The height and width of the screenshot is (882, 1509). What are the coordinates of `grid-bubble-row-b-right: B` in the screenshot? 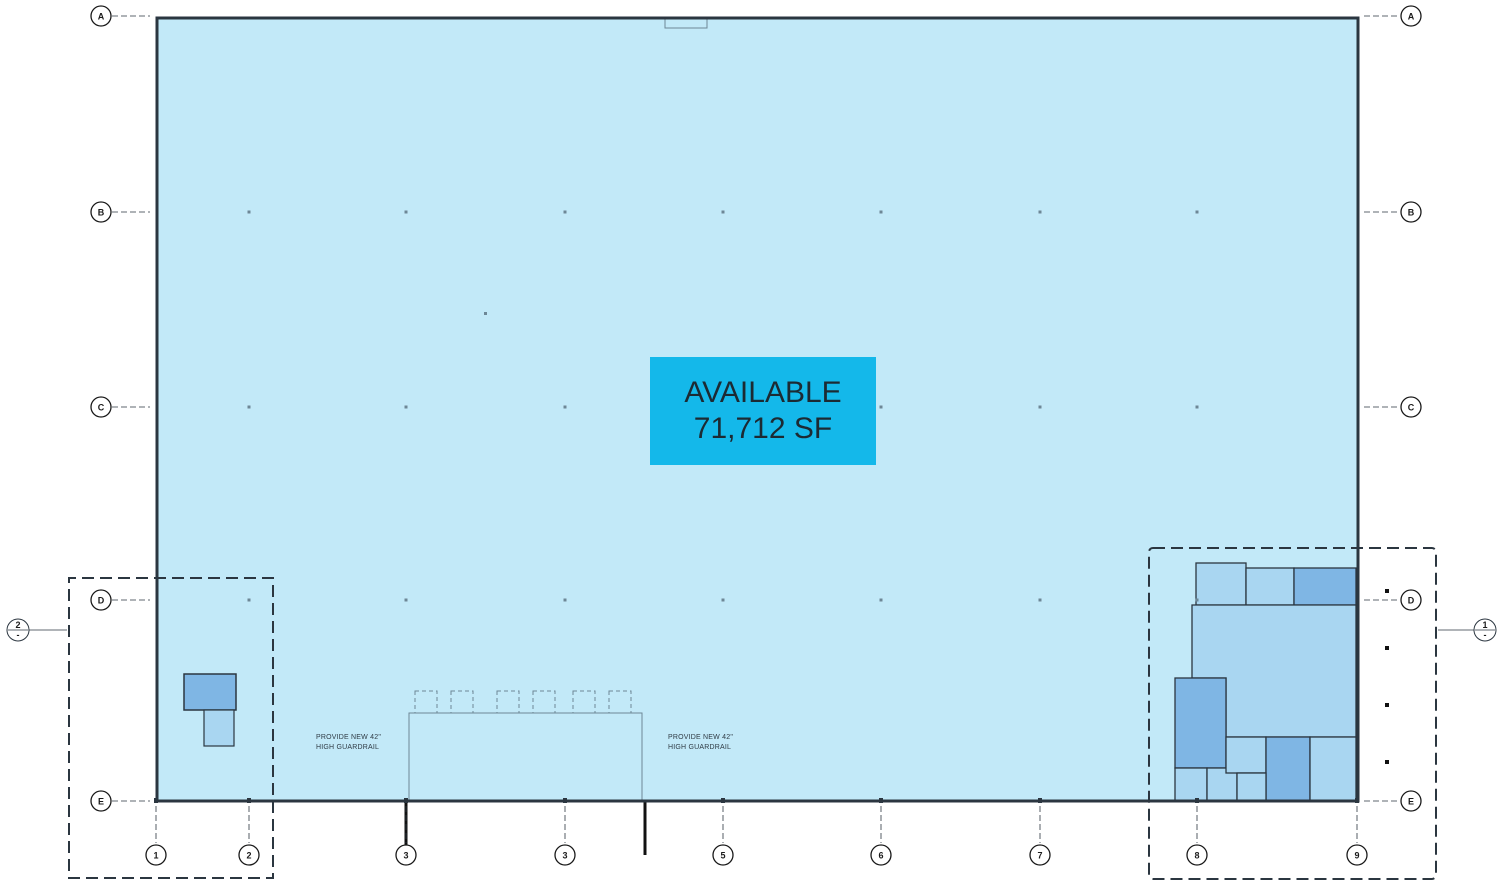 It's located at (1411, 212).